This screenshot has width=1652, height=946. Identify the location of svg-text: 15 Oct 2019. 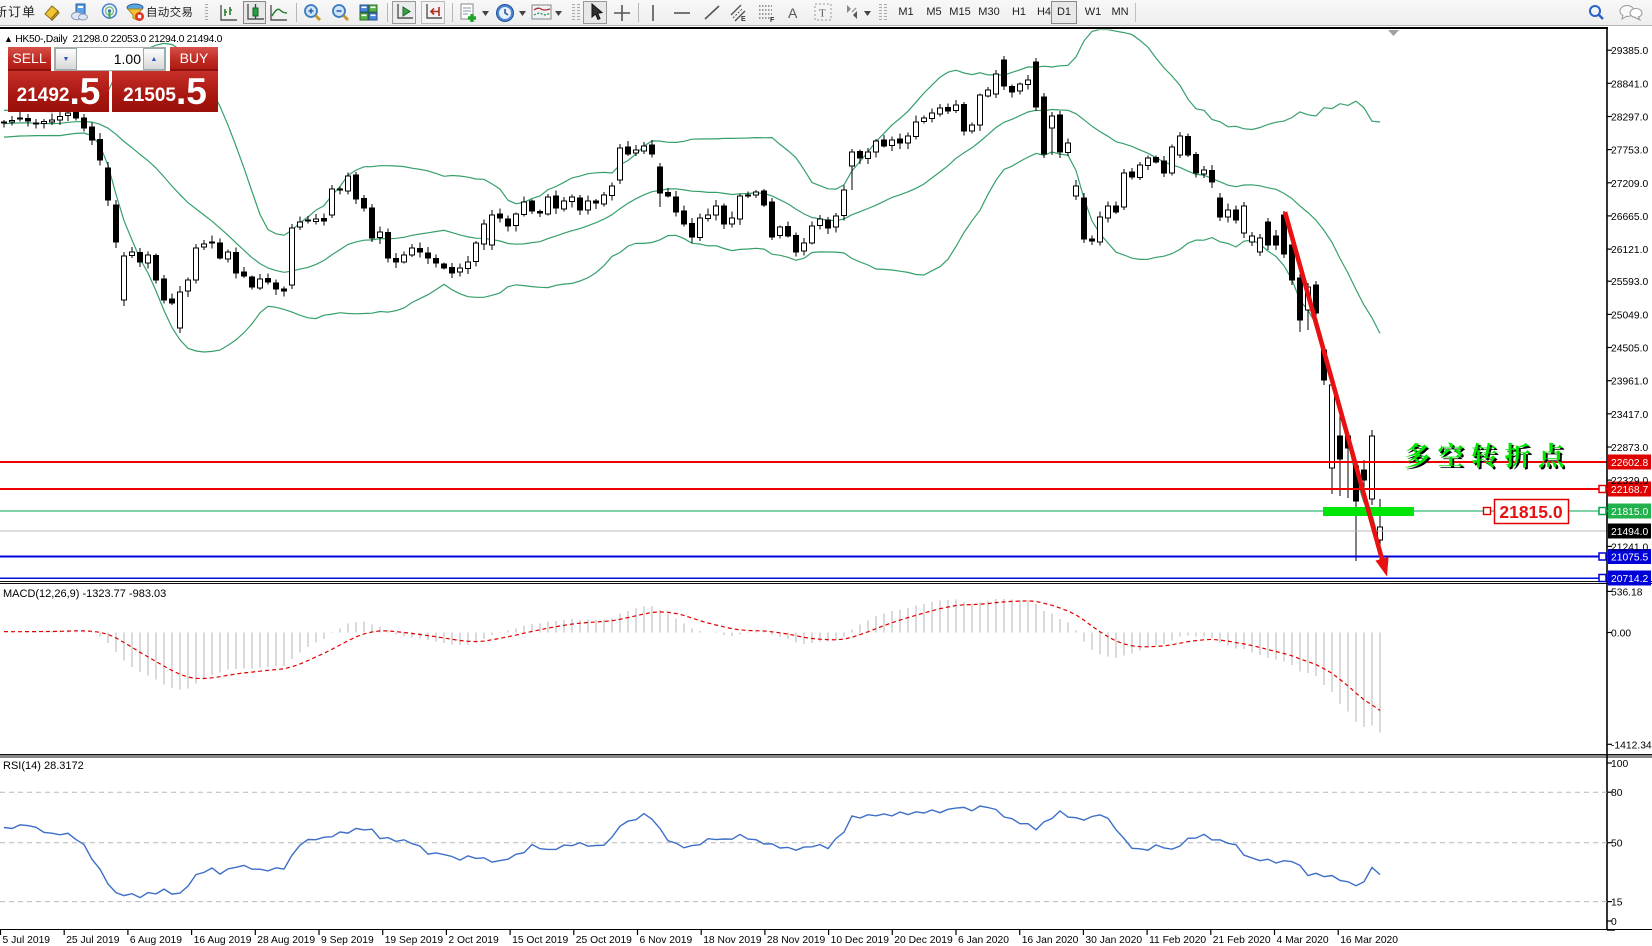
(540, 940).